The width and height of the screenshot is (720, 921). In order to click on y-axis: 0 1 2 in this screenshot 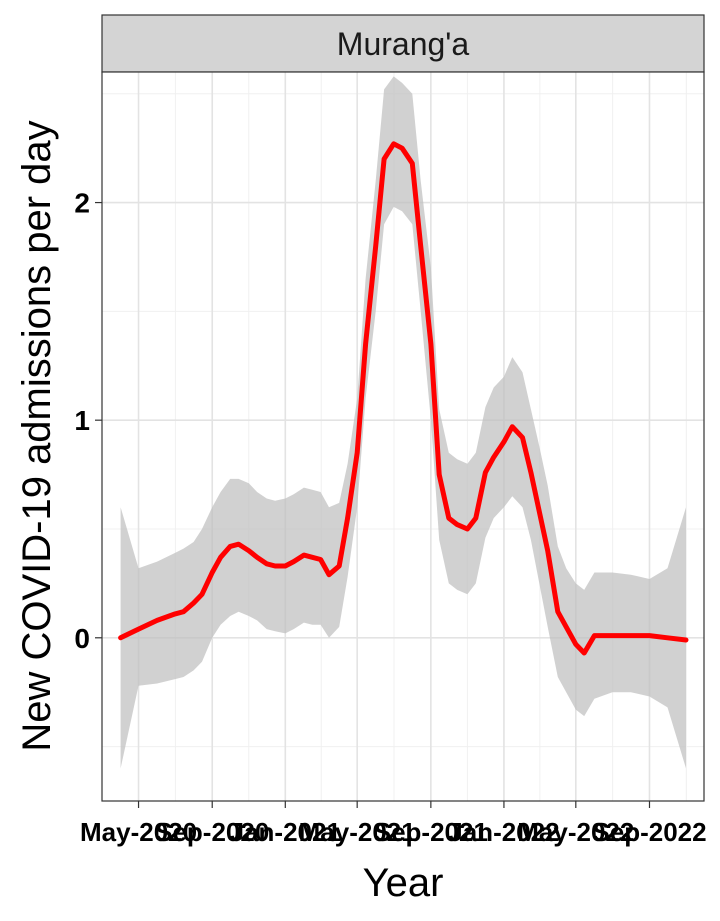, I will do `click(88, 421)`.